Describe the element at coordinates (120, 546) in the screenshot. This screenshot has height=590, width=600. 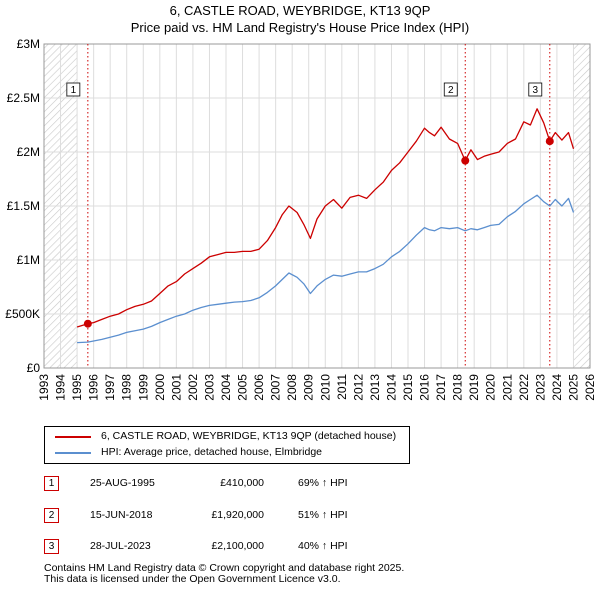
I see `sale-date: 28-JUL-2023` at that location.